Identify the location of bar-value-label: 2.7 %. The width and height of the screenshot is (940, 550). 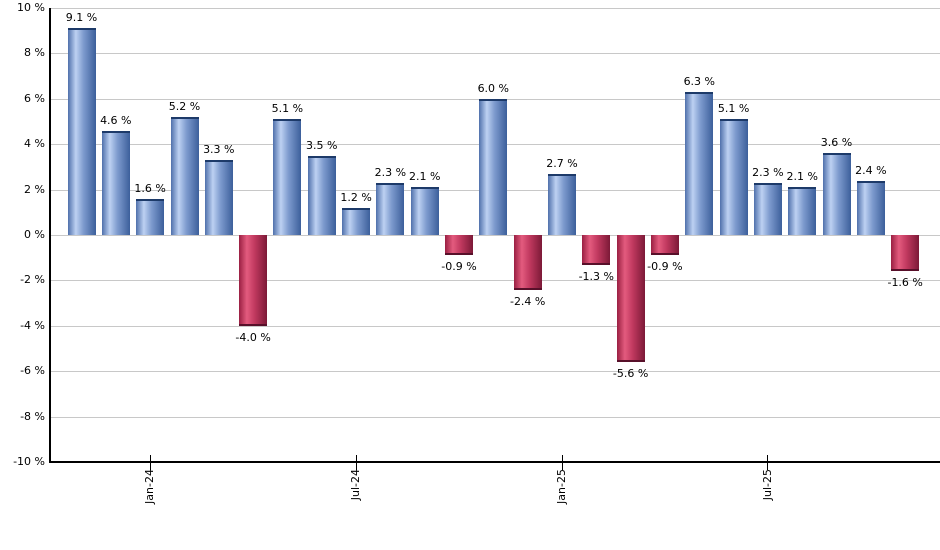
(562, 163).